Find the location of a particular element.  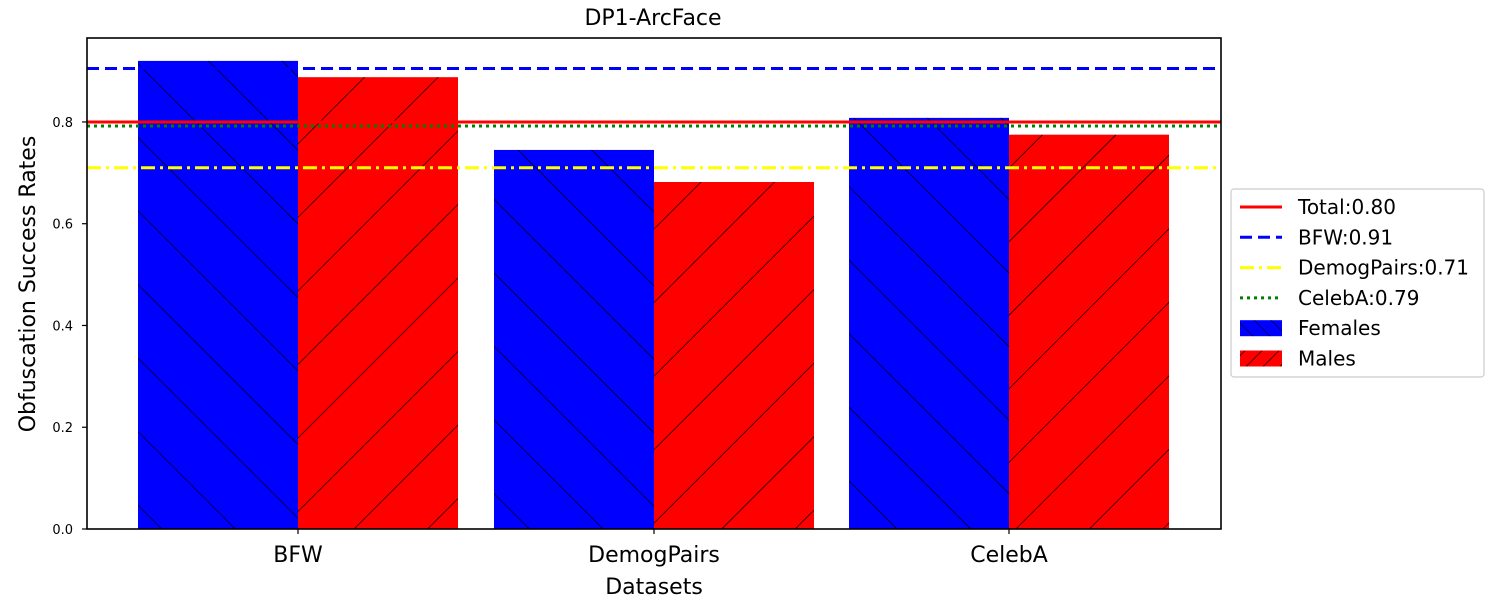

legend-label: DemogPairs:0.71 is located at coordinates (1383, 268).